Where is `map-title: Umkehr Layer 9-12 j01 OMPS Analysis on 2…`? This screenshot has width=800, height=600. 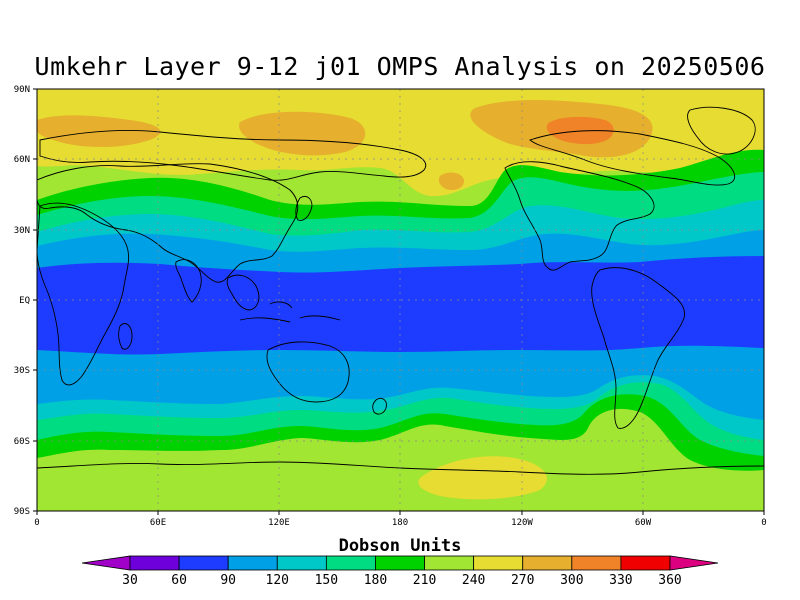
map-title: Umkehr Layer 9-12 j01 OMPS Analysis on 2… is located at coordinates (400, 66).